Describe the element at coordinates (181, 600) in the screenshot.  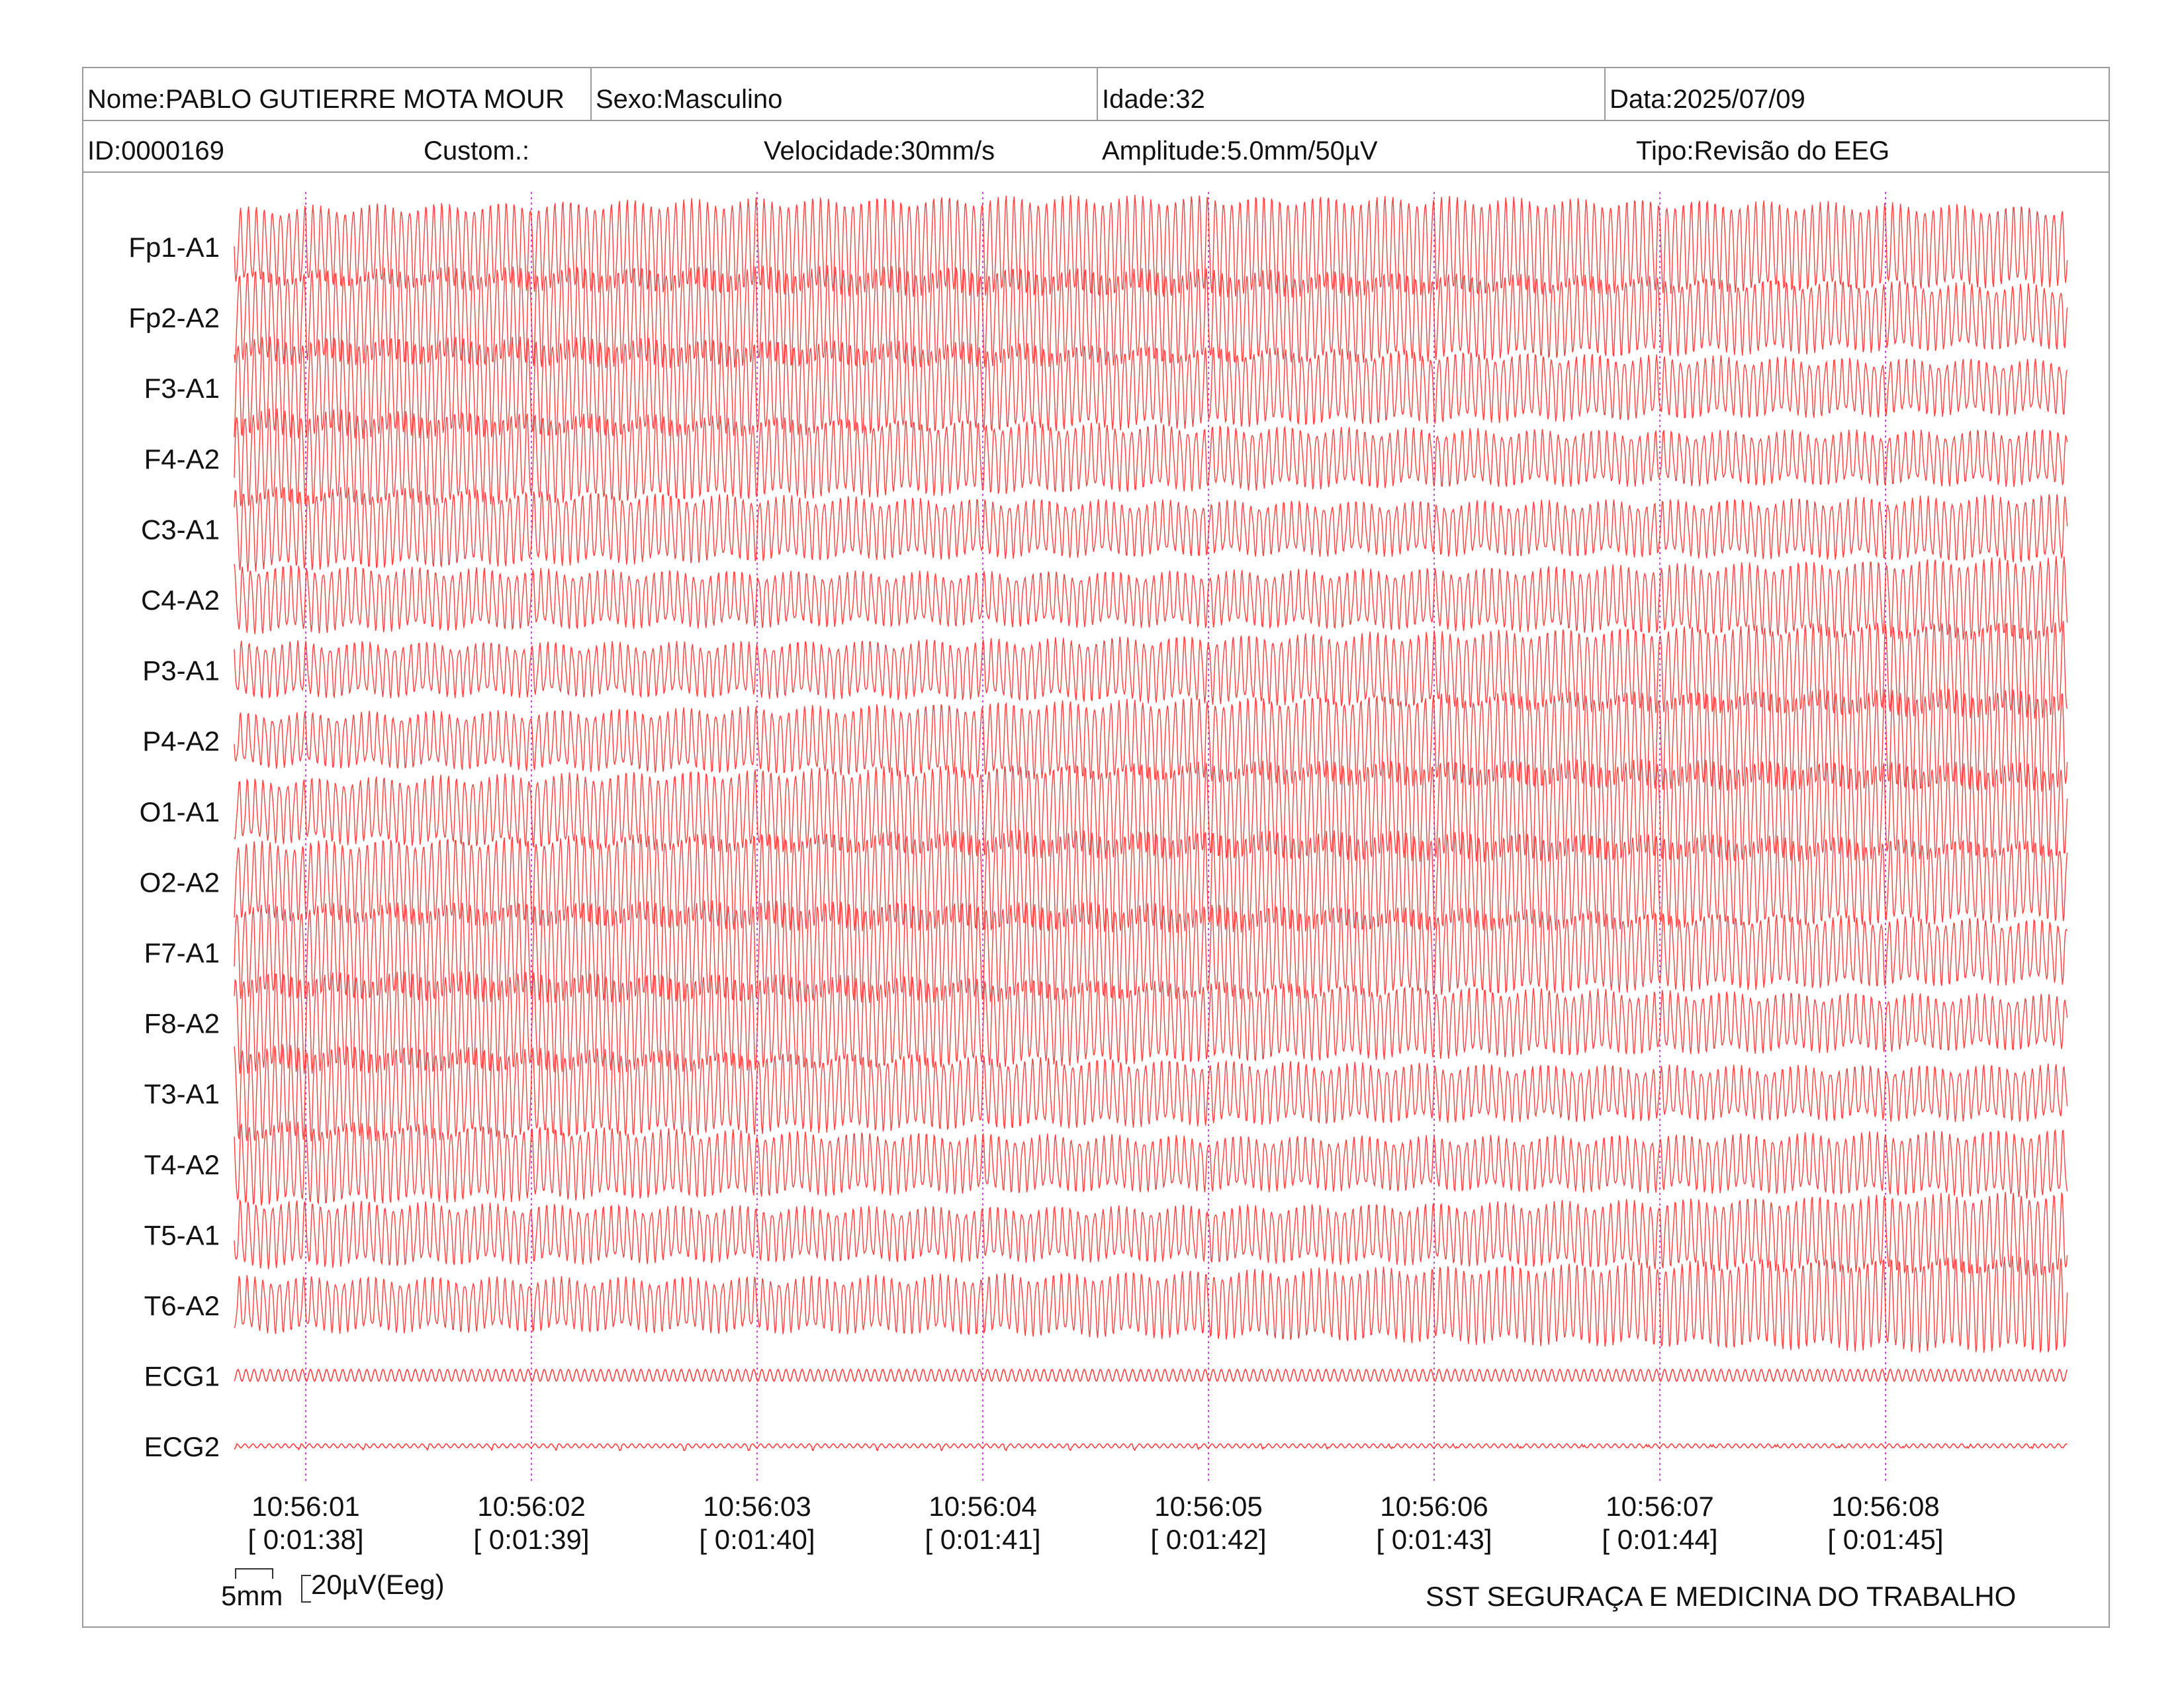
I see `channel-label: C4-A2` at that location.